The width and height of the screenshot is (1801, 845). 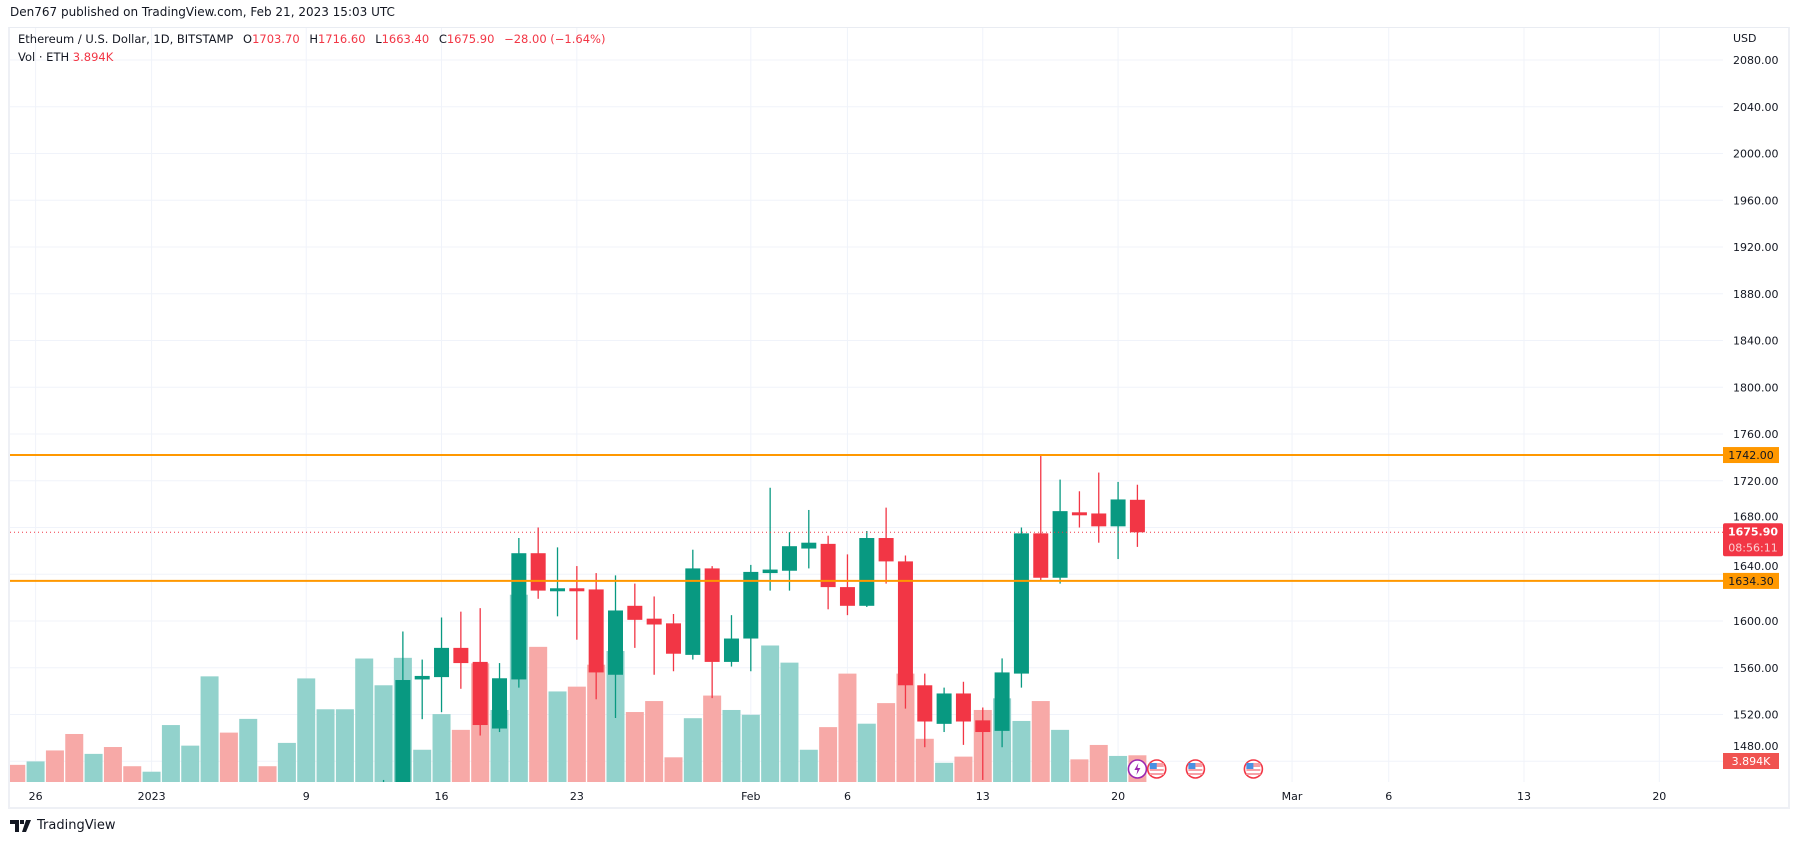 What do you see at coordinates (248, 39) in the screenshot?
I see `open-label: O` at bounding box center [248, 39].